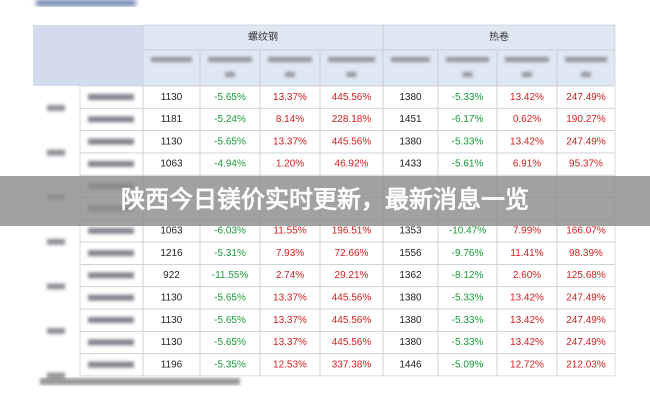  I want to click on cell-text: 6.91%, so click(527, 164).